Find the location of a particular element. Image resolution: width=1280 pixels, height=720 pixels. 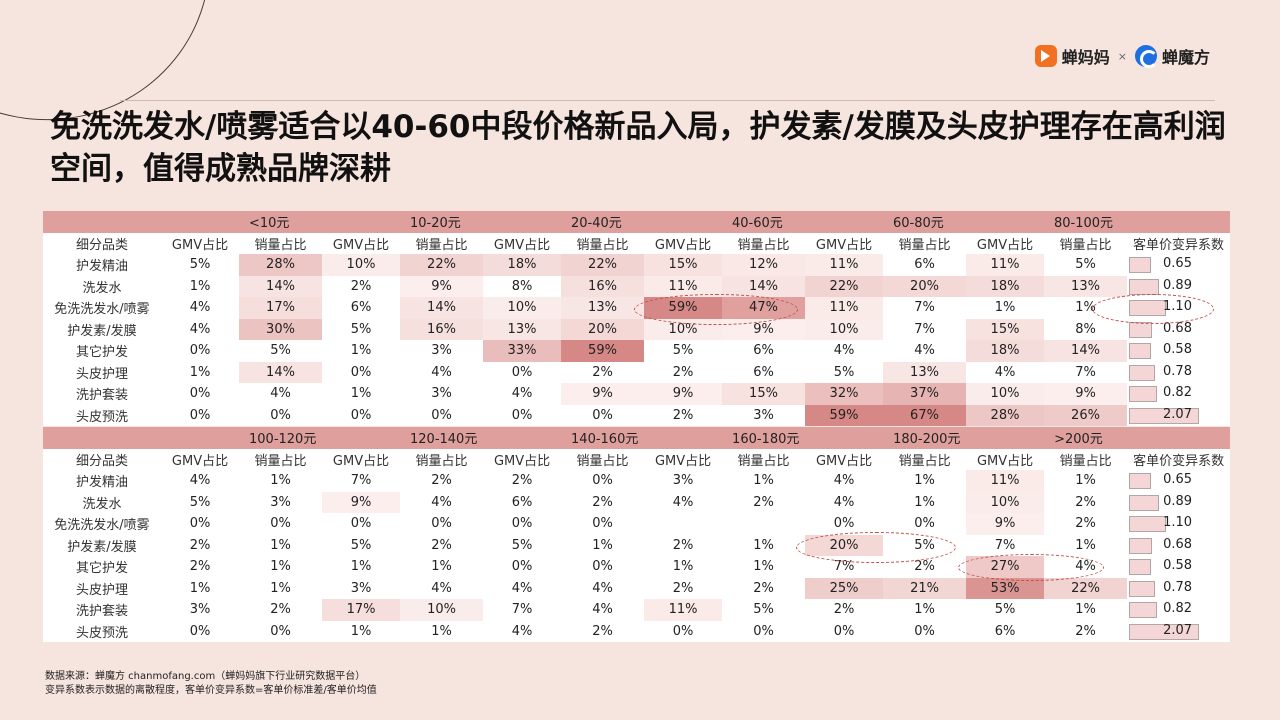

cv-header: 客单价变异系数 is located at coordinates (1179, 459).